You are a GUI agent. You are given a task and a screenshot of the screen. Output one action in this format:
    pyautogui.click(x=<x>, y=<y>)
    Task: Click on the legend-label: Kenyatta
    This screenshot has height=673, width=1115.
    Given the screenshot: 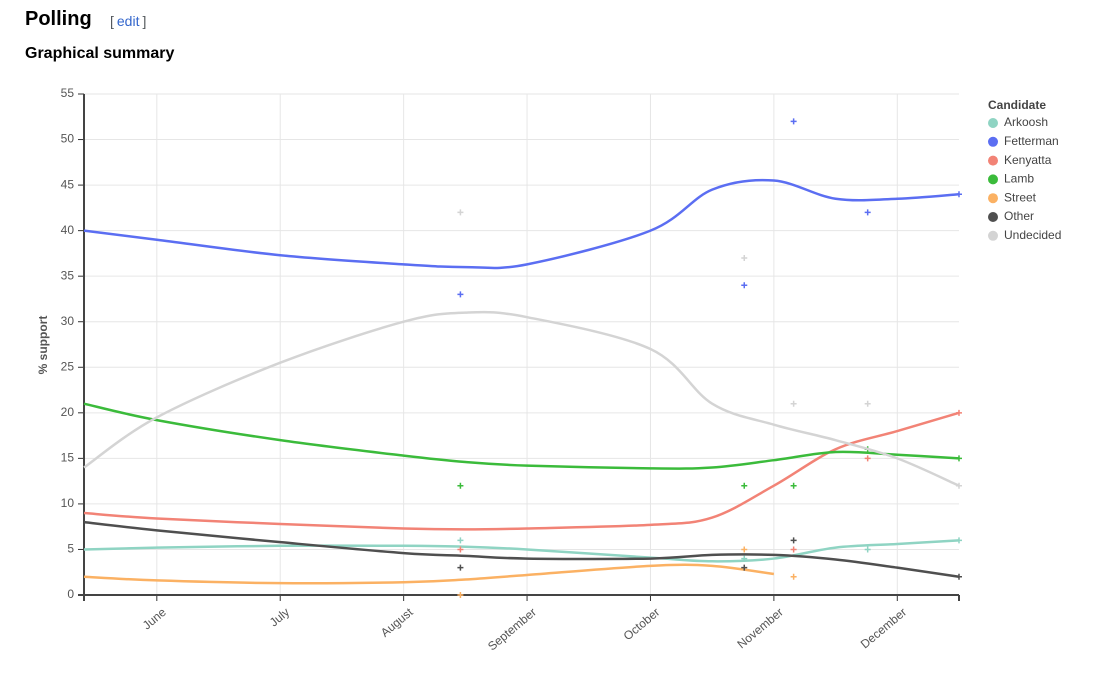 What is the action you would take?
    pyautogui.click(x=1028, y=160)
    